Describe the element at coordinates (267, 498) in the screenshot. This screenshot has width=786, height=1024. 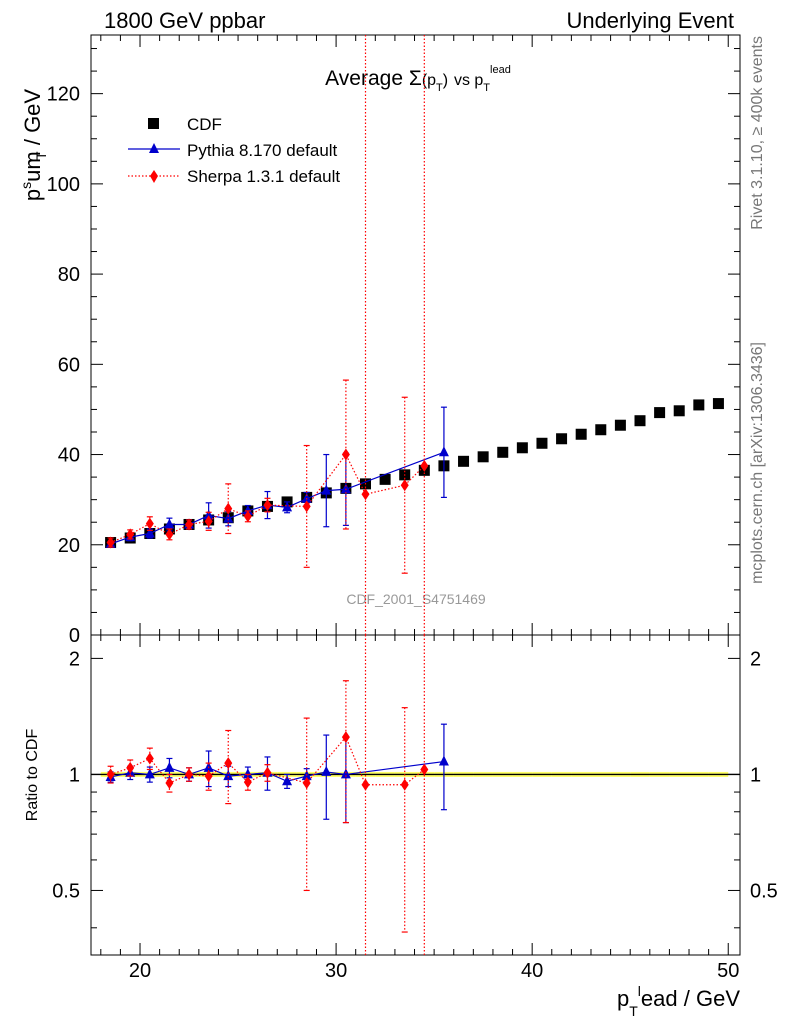
I see `series-line` at that location.